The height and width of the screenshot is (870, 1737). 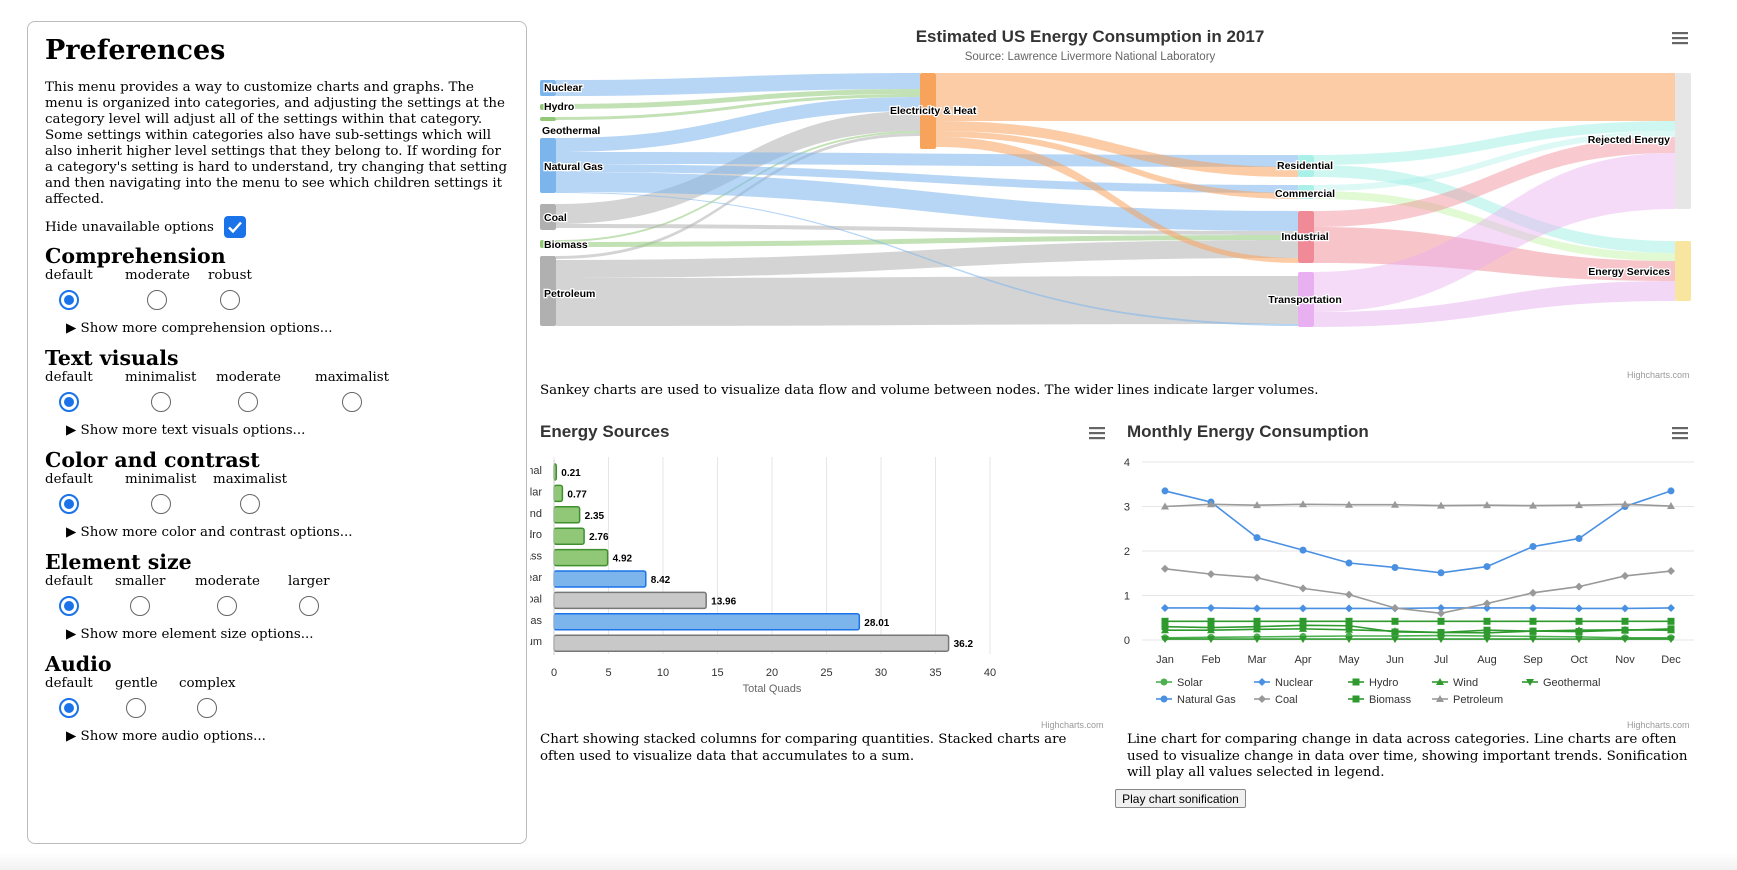 What do you see at coordinates (723, 601) in the screenshot?
I see `data-label: 13.96` at bounding box center [723, 601].